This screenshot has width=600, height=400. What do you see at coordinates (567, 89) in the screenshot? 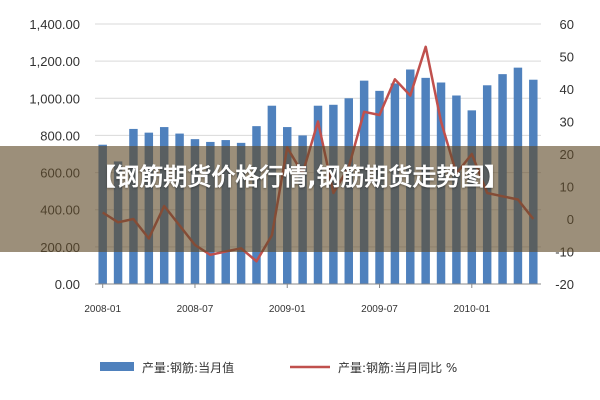
I see `right-tick-label: 40` at bounding box center [567, 89].